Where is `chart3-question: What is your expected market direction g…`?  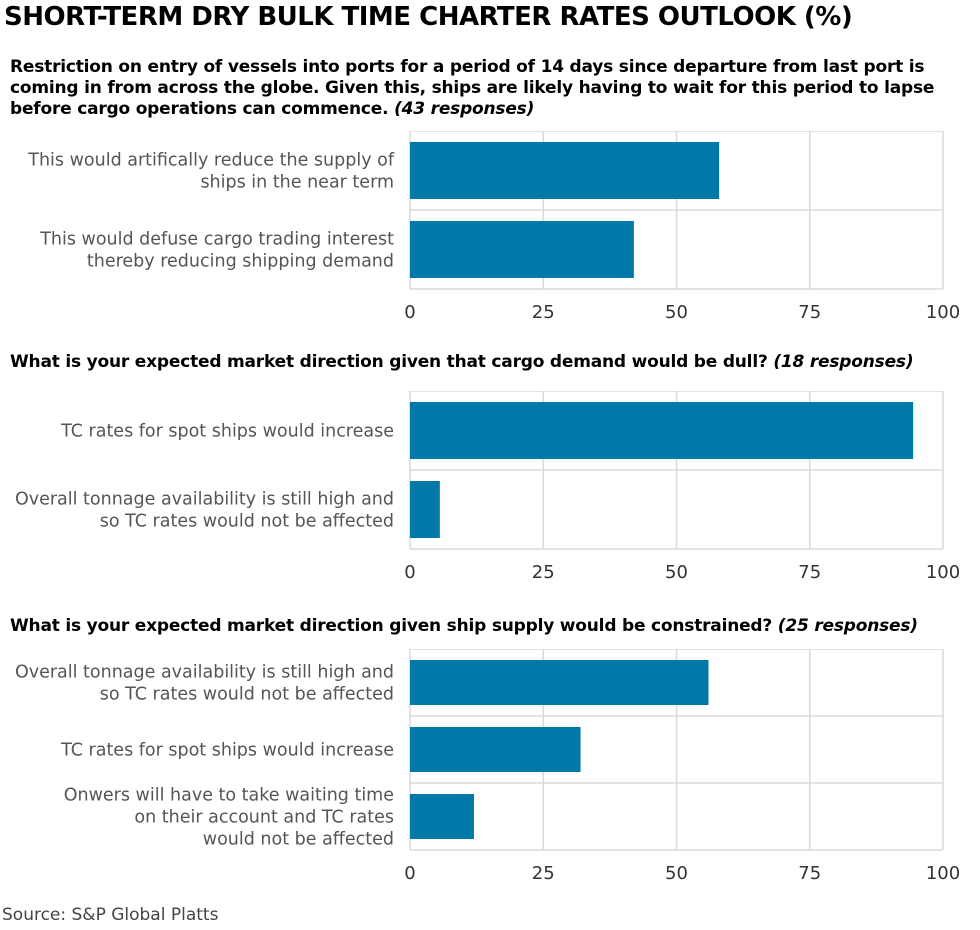 chart3-question: What is your expected market direction g… is located at coordinates (485, 626).